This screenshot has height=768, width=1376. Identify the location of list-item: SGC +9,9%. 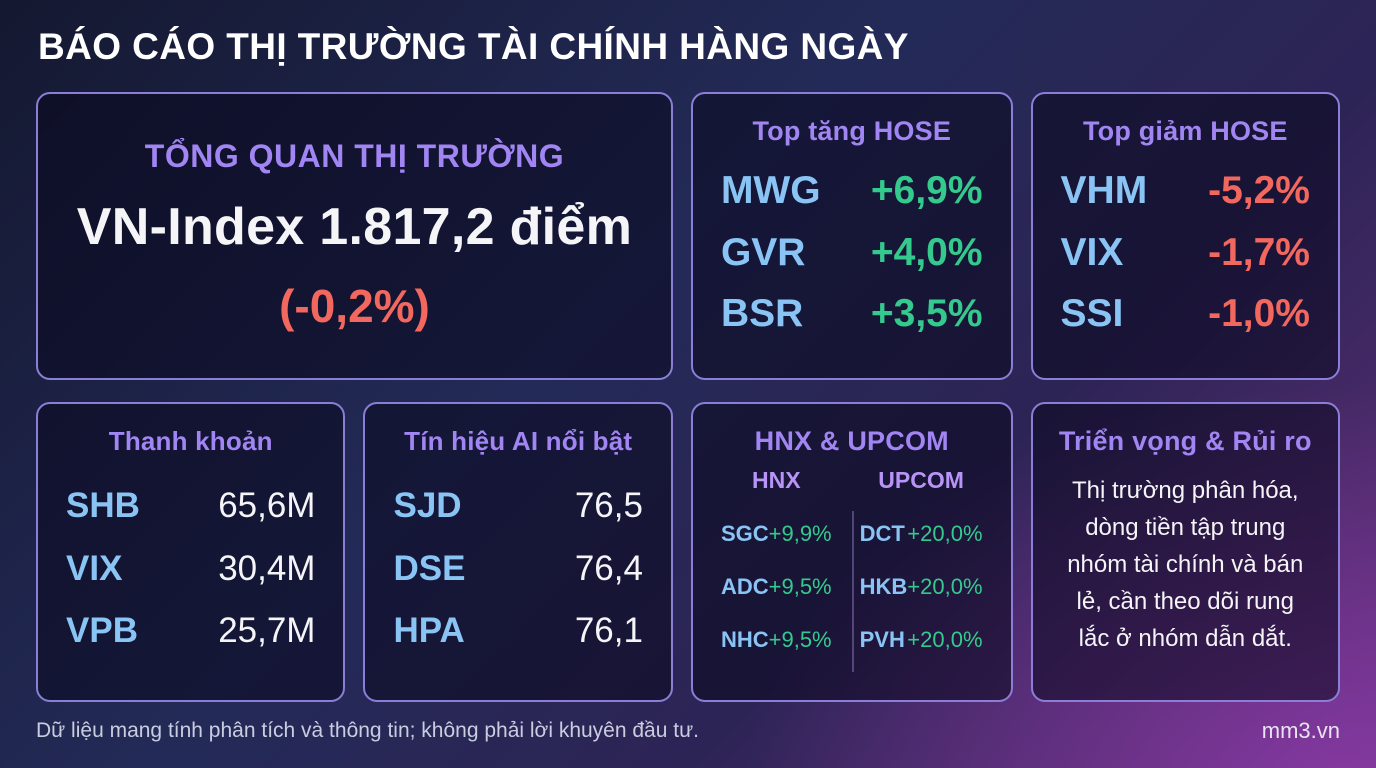
(776, 534).